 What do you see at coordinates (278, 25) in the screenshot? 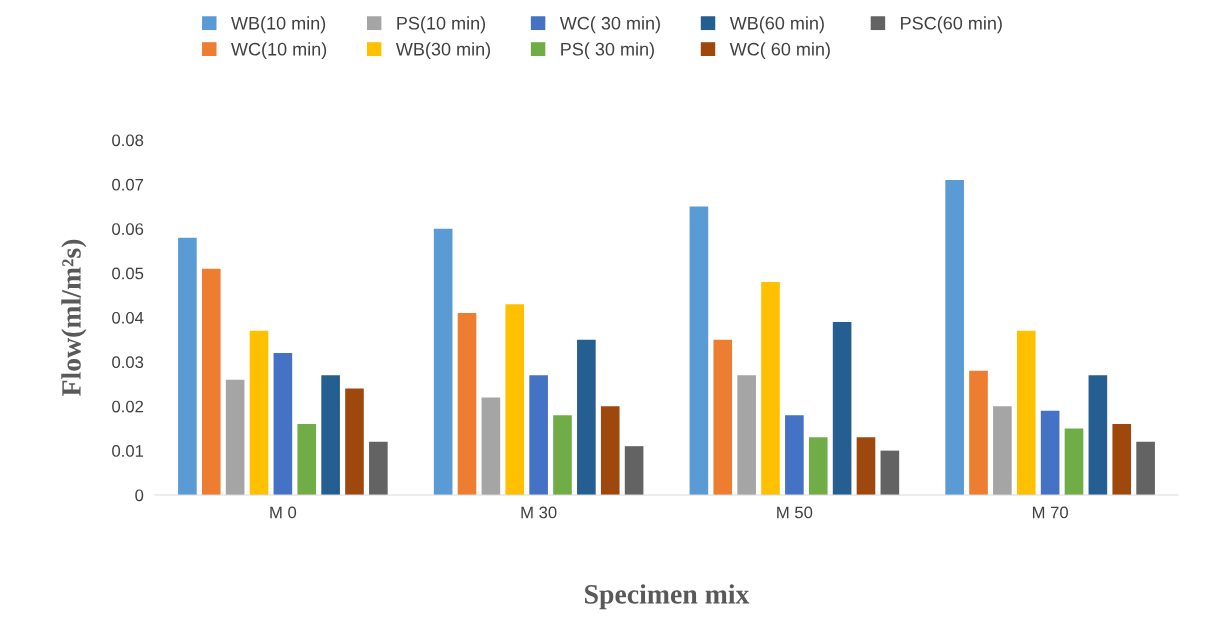
I see `legend-label: WB(10 min)` at bounding box center [278, 25].